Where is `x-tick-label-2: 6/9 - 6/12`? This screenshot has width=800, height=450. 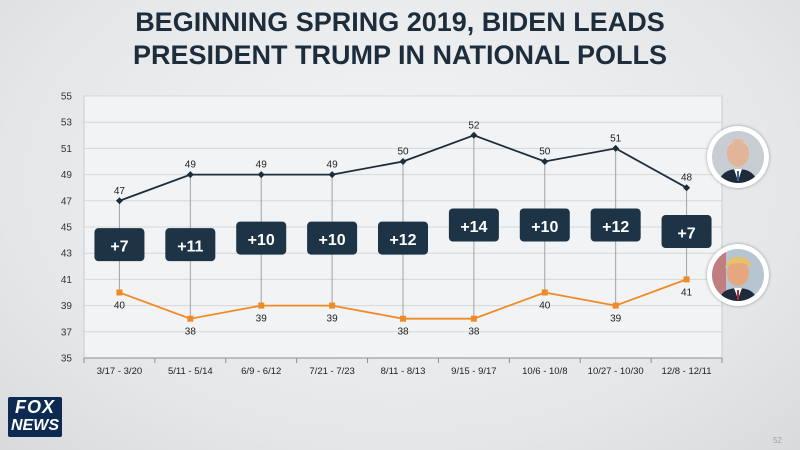
x-tick-label-2: 6/9 - 6/12 is located at coordinates (261, 371).